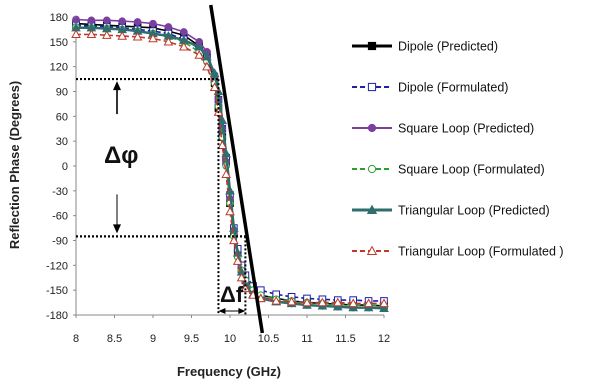  What do you see at coordinates (191, 339) in the screenshot?
I see `x-tick-label: 9.5` at bounding box center [191, 339].